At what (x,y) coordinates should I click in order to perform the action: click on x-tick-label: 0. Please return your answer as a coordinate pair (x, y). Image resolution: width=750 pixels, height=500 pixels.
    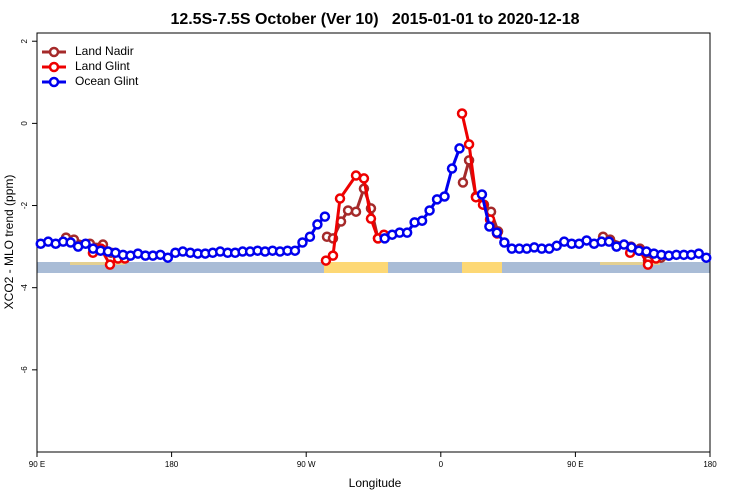
    Looking at the image, I should click on (441, 464).